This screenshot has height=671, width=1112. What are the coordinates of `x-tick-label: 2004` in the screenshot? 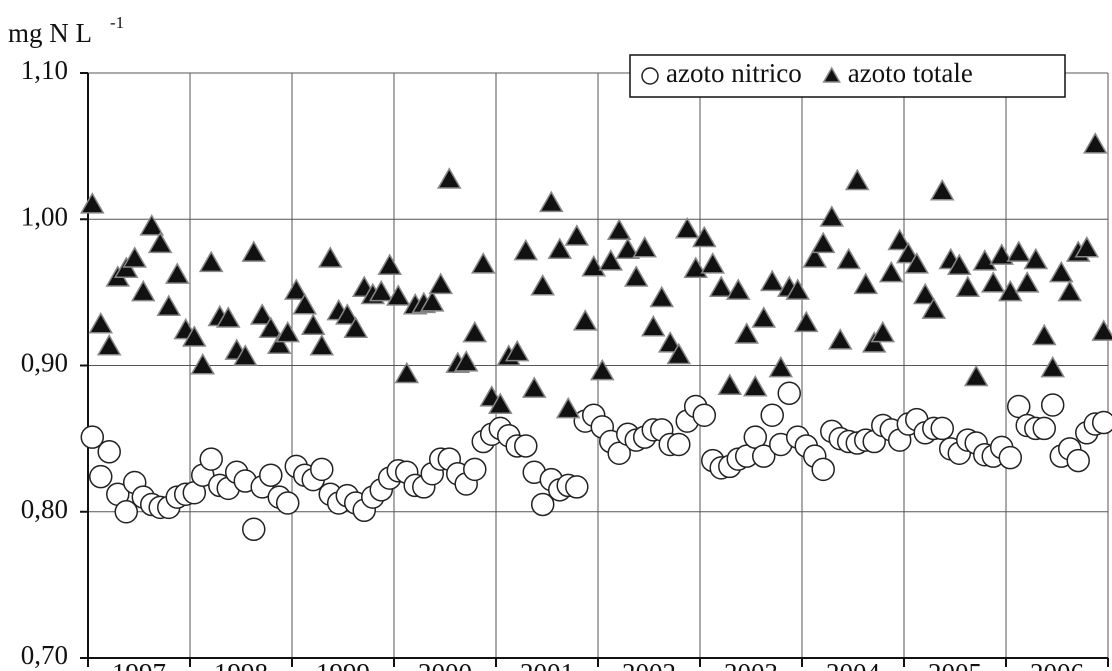 It's located at (853, 664).